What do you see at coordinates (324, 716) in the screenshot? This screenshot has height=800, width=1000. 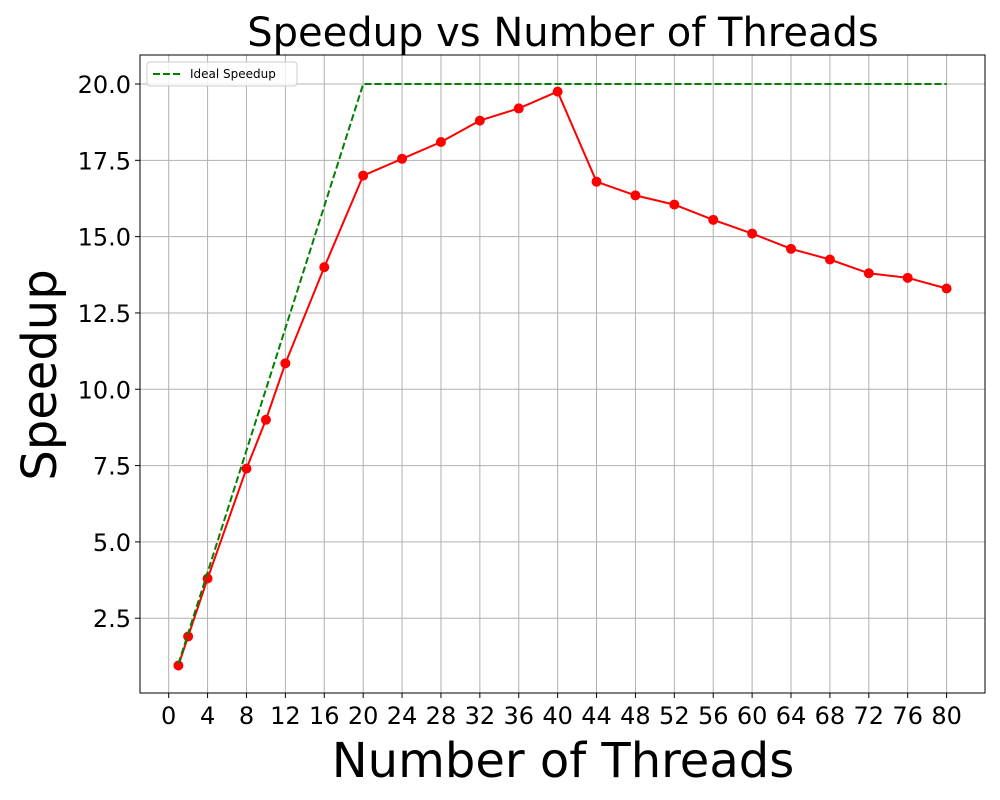 I see `x-tick-label: 16` at bounding box center [324, 716].